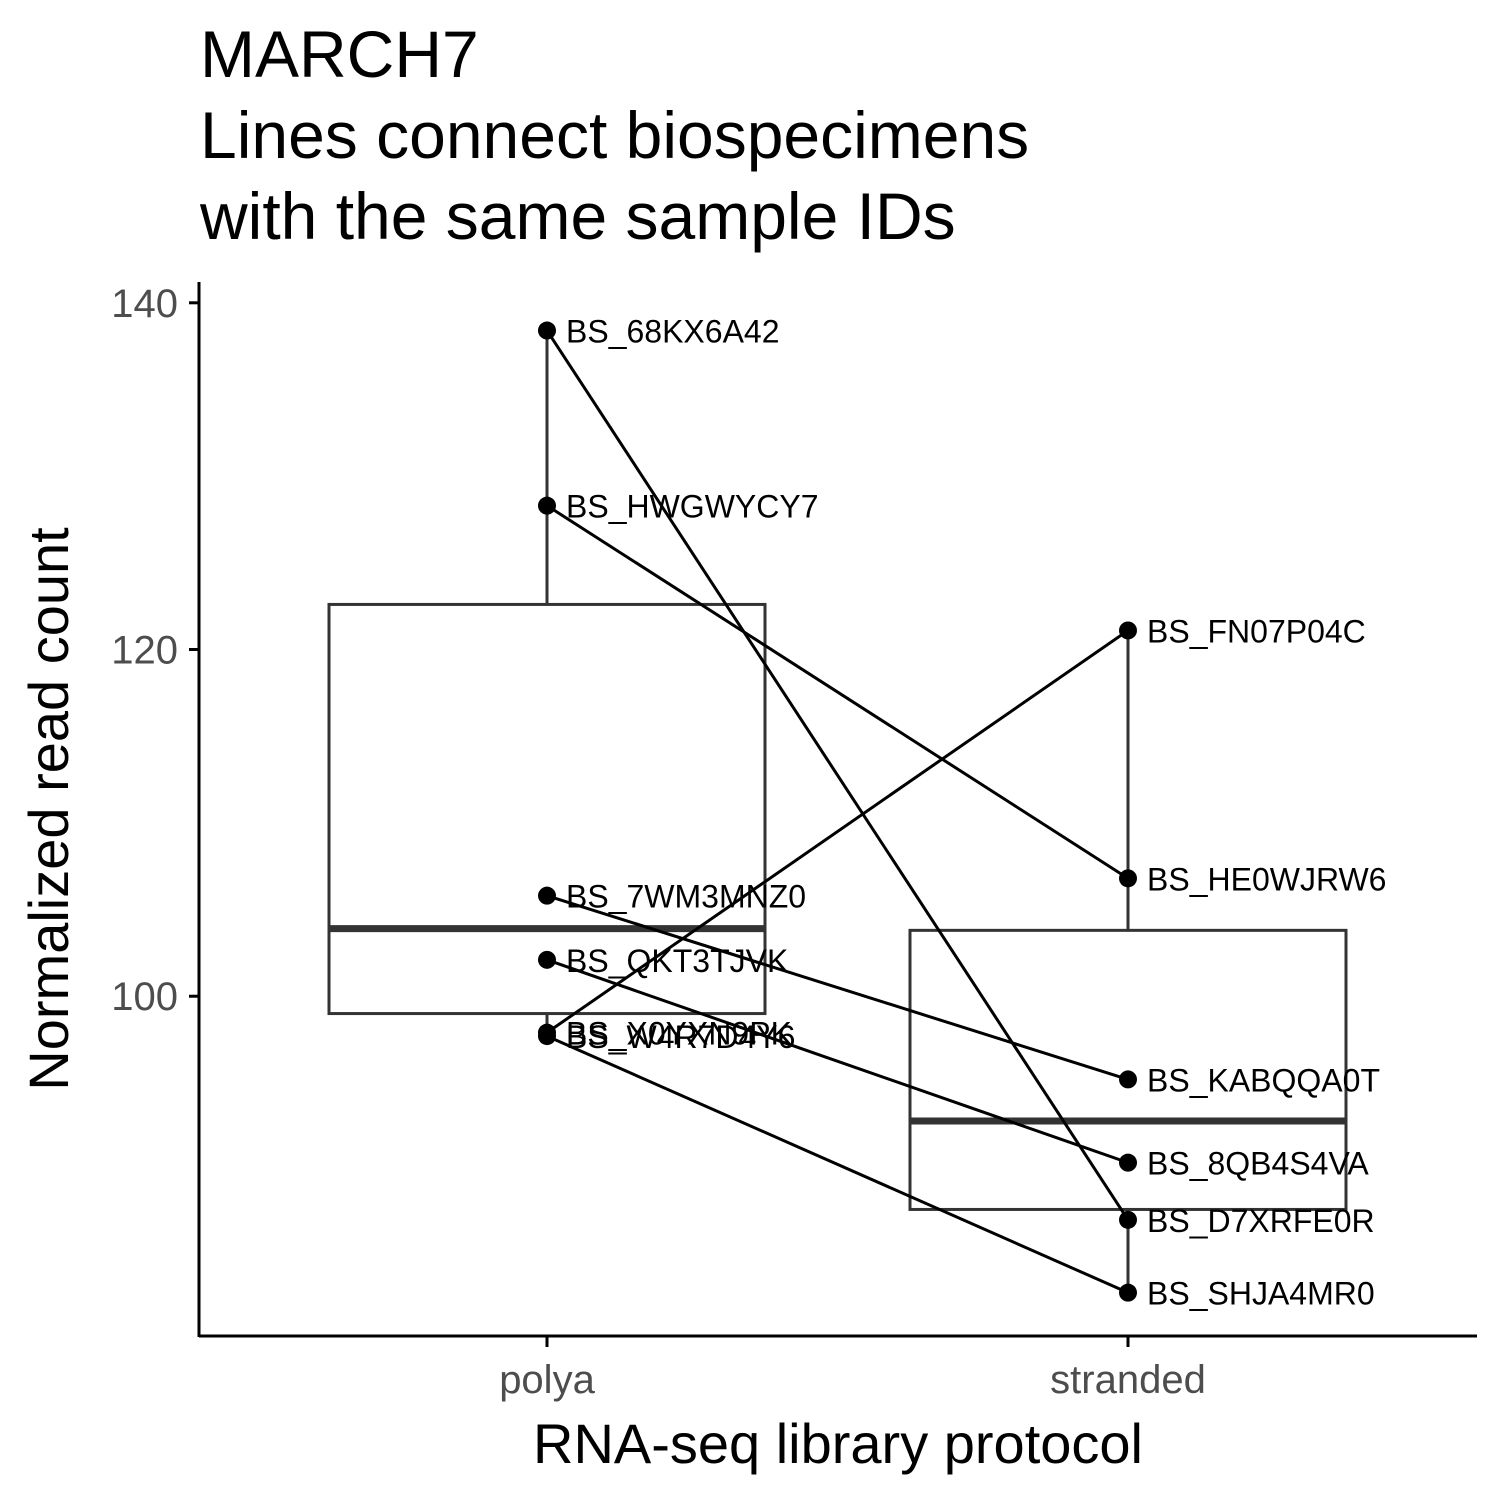 The image size is (1500, 1500). Describe the element at coordinates (1128, 1380) in the screenshot. I see `x-tick-label-stranded: stranded` at that location.